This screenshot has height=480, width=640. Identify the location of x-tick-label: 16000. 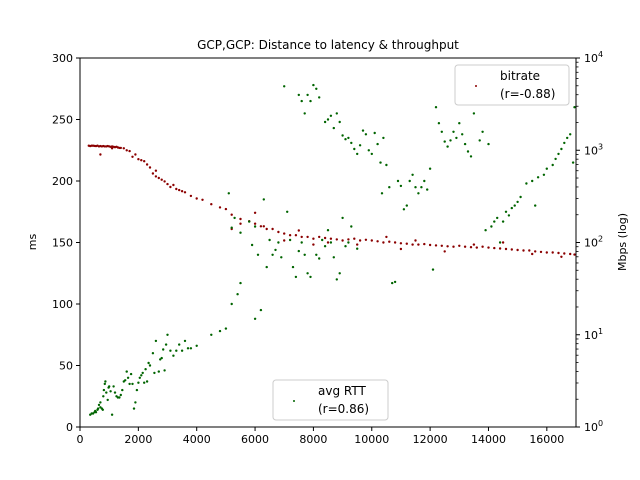
(546, 439).